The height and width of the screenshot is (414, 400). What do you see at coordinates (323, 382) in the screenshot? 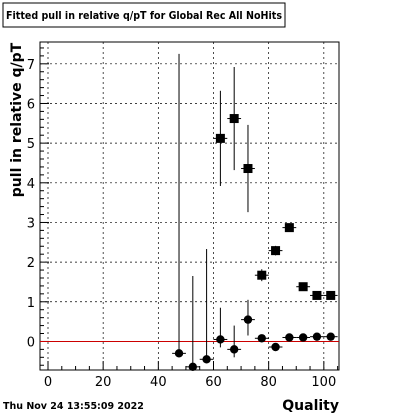
I see `x-tick-label: 100` at bounding box center [323, 382].